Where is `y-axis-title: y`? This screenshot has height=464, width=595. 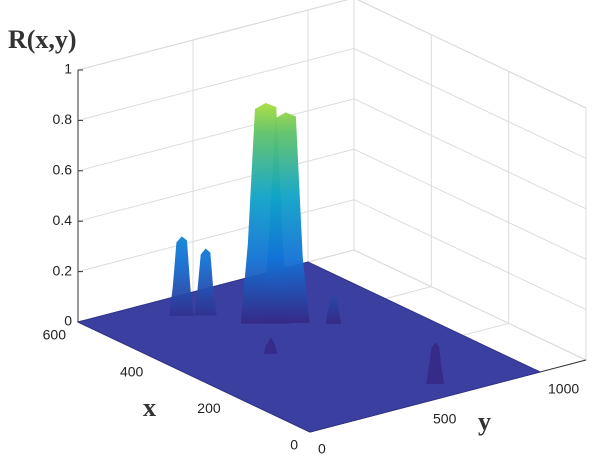 y-axis-title: y is located at coordinates (484, 421).